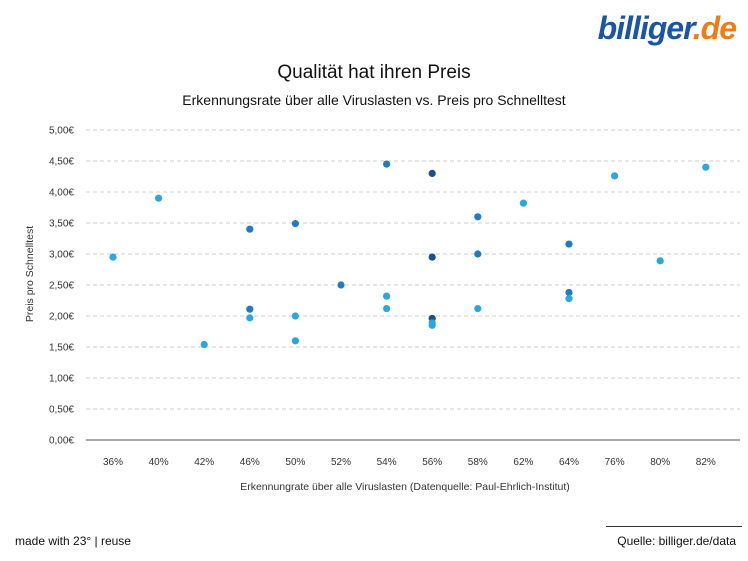 This screenshot has height=561, width=748. I want to click on chart-title: Qualität hat ihren Preis, so click(374, 72).